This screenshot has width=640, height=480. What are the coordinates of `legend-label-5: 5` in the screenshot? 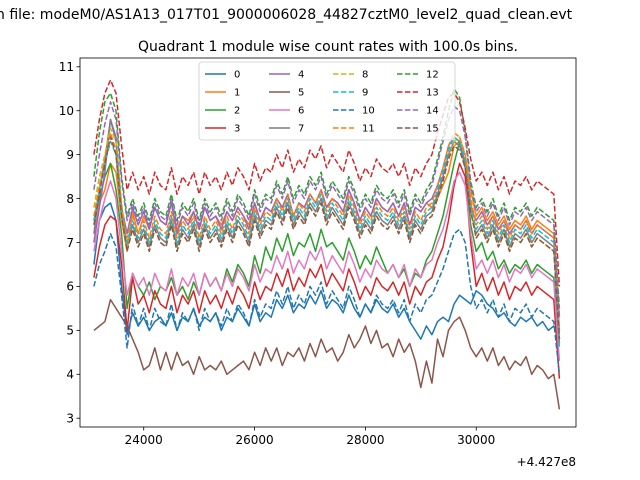 It's located at (301, 93).